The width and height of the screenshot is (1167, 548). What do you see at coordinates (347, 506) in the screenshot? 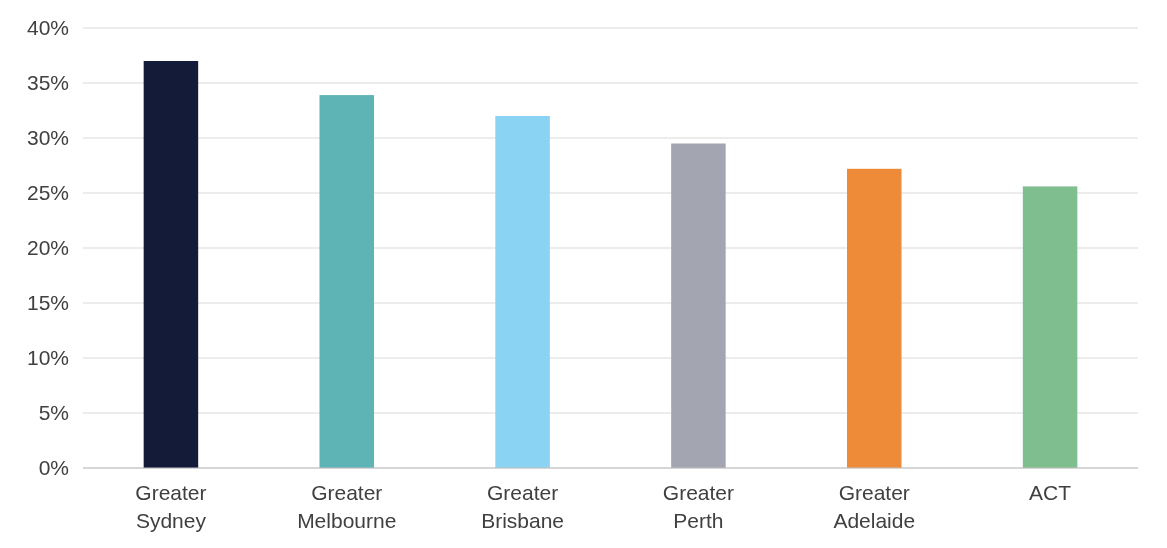
I see `x-tick-label: Greater Melbourne` at bounding box center [347, 506].